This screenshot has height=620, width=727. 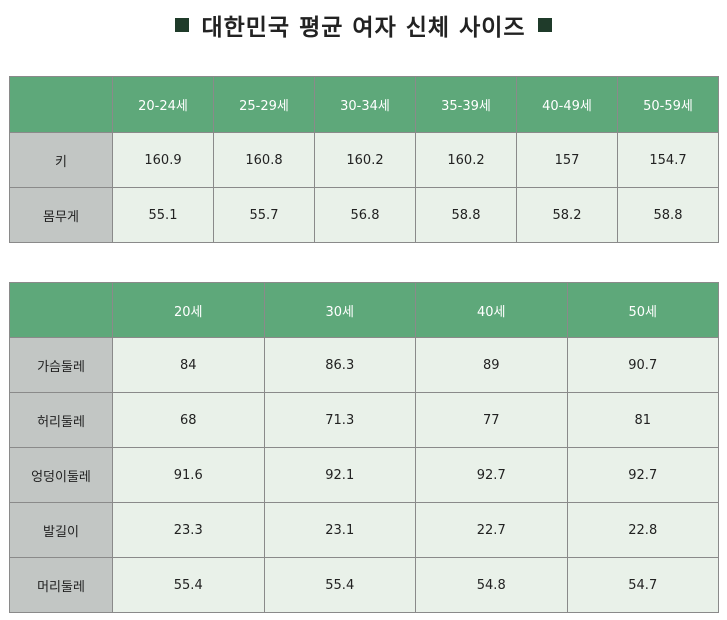 What do you see at coordinates (491, 585) in the screenshot?
I see `table-cell: 54.8` at bounding box center [491, 585].